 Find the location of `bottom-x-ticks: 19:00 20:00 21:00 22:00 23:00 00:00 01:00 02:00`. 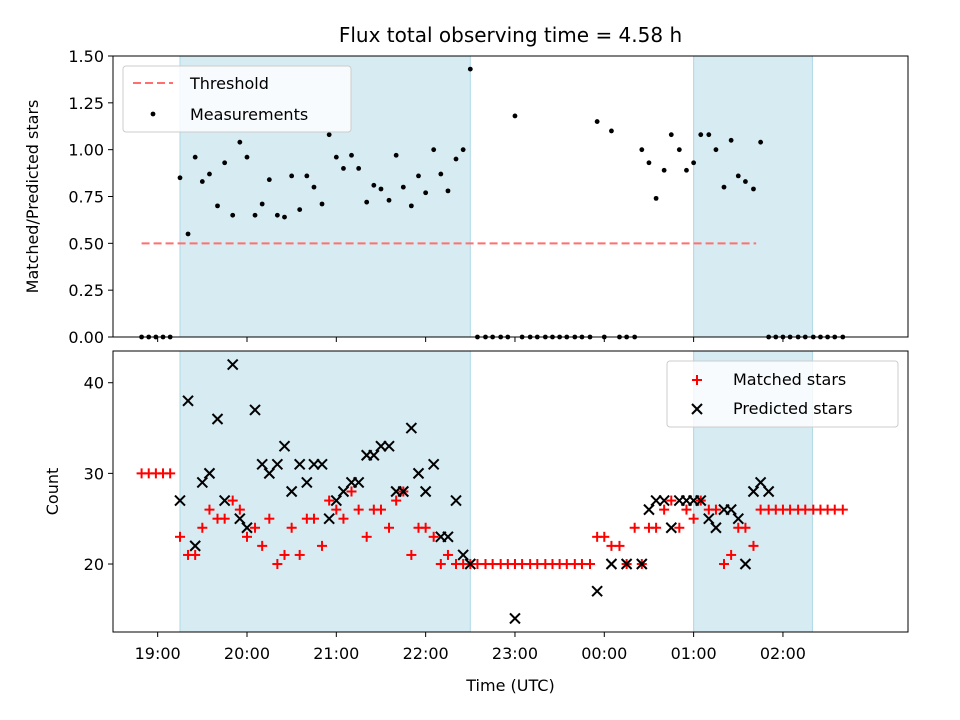

bottom-x-ticks: 19:00 20:00 21:00 22:00 23:00 00:00 01:00 02:00 is located at coordinates (470, 647).